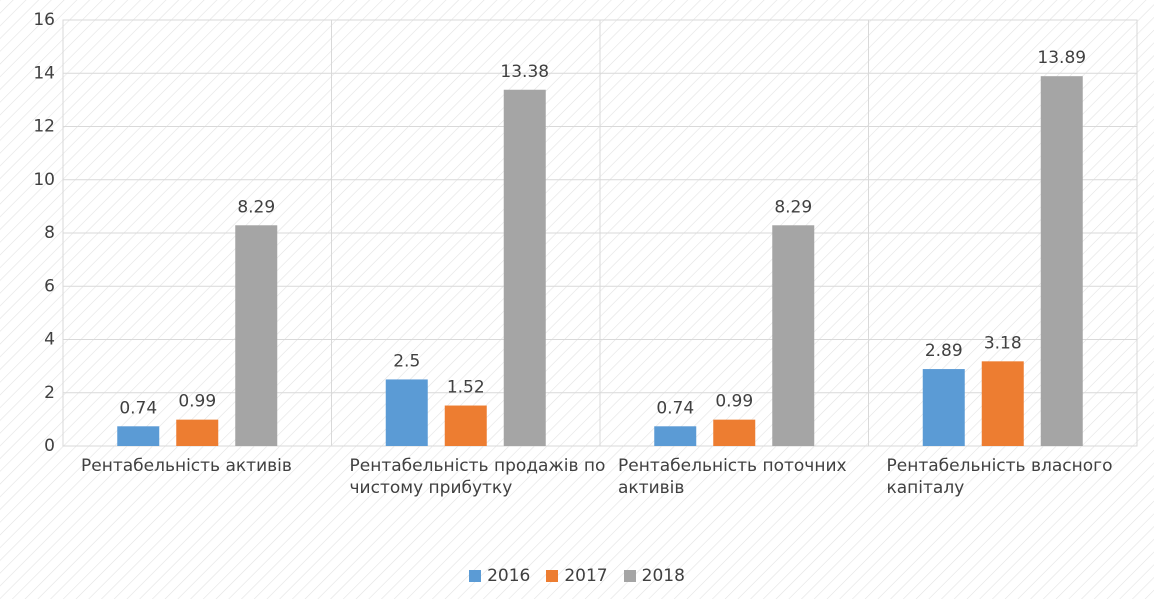 The image size is (1154, 599). I want to click on legend-item: 2017, so click(577, 576).